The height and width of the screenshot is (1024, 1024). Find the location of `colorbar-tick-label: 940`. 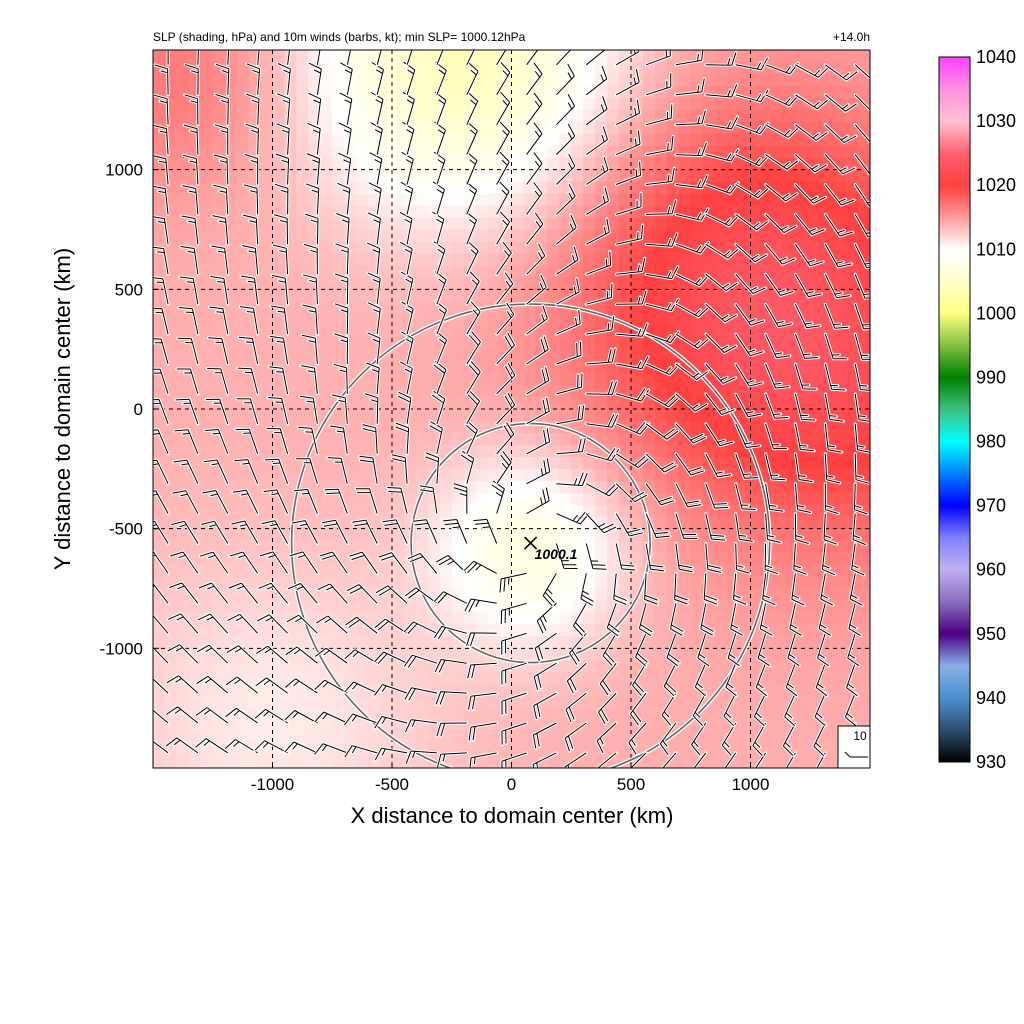

colorbar-tick-label: 940 is located at coordinates (991, 698).